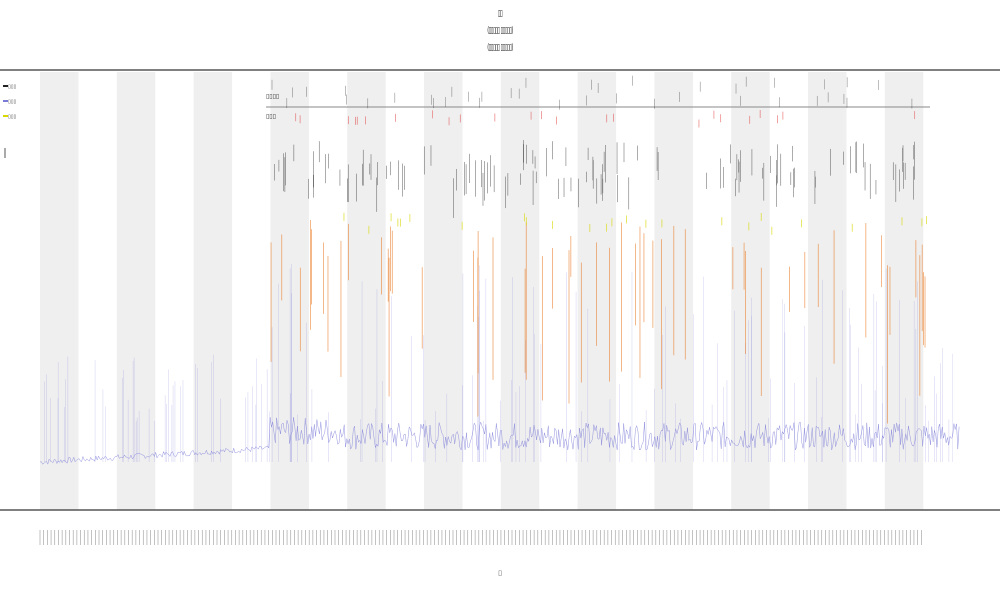  I want to click on row-label: ▯▯▯▯, so click(272, 96).